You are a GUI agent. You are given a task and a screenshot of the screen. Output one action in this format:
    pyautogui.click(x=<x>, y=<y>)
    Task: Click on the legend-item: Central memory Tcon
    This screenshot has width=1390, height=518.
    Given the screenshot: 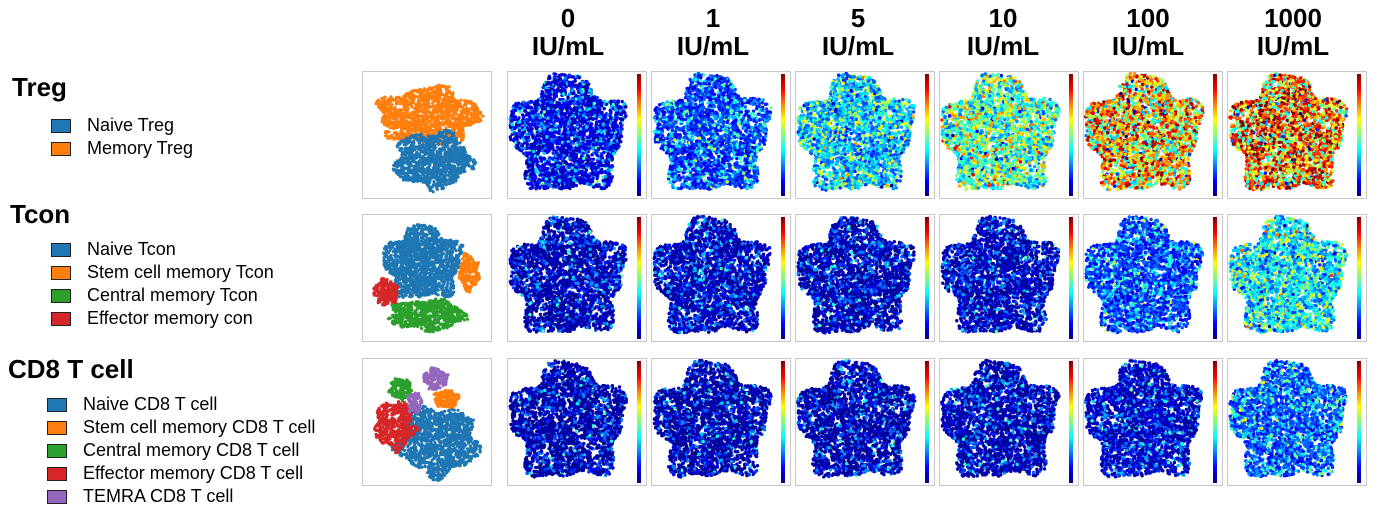 What is the action you would take?
    pyautogui.click(x=162, y=295)
    